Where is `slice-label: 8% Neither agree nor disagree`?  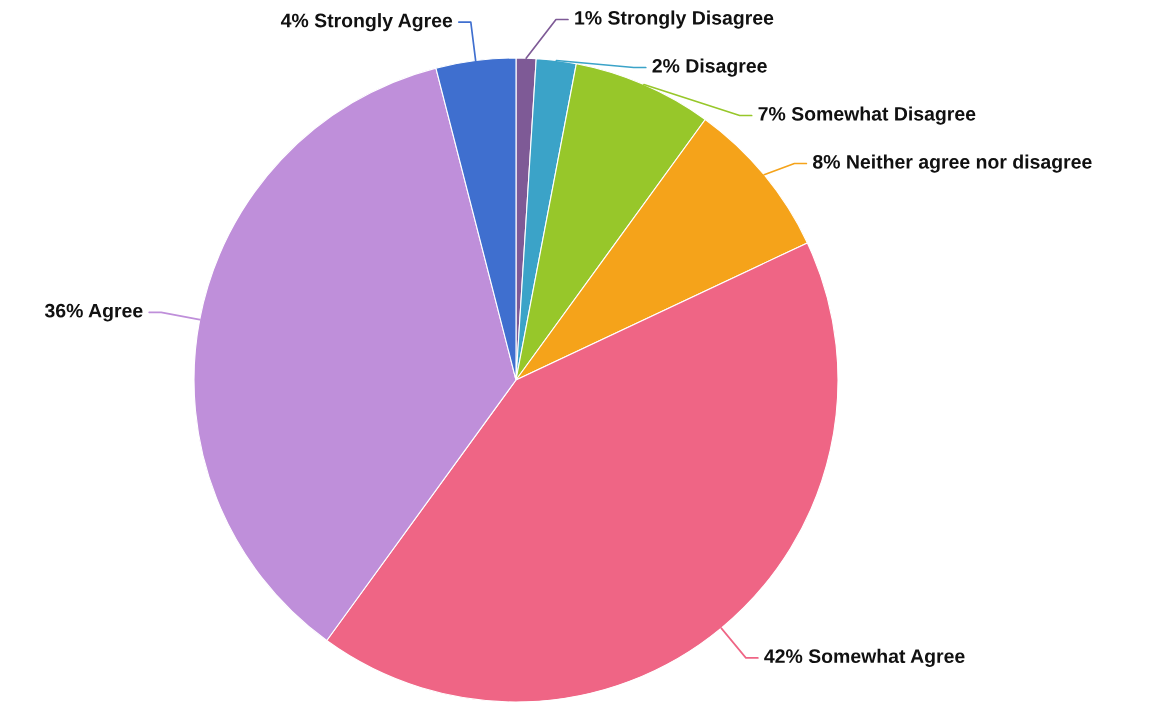 slice-label: 8% Neither agree nor disagree is located at coordinates (952, 163).